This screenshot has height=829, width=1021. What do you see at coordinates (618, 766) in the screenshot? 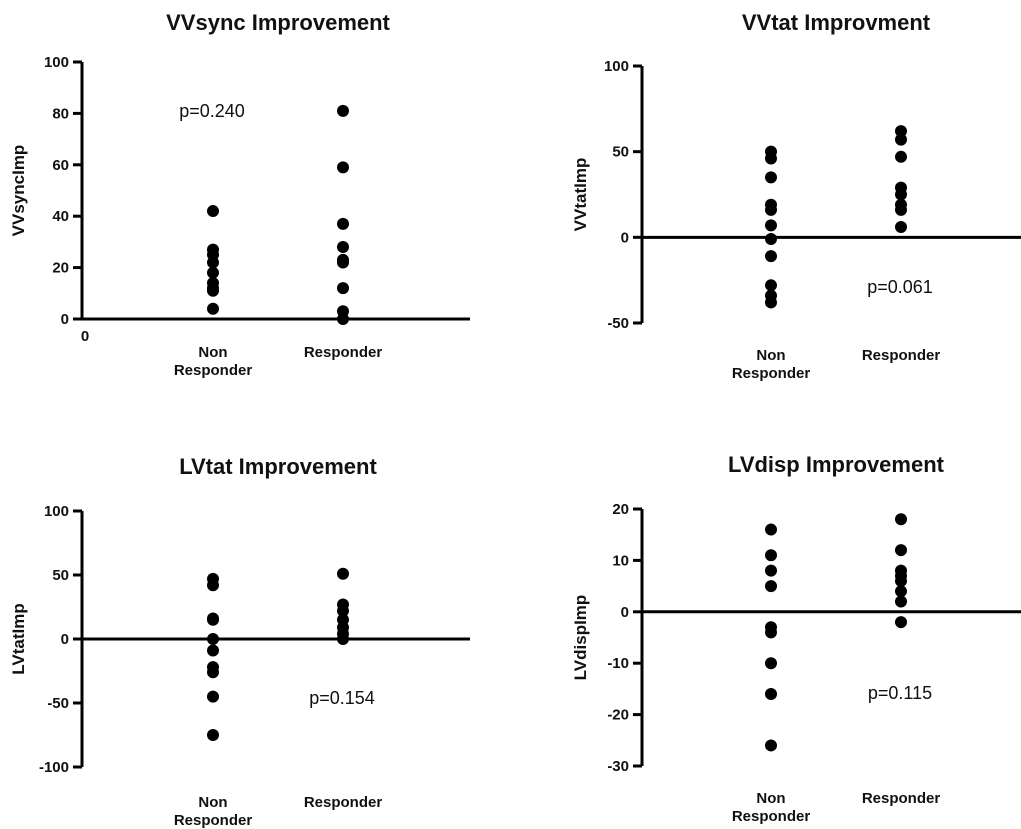
I see `y-tick-label: -30` at bounding box center [618, 766].